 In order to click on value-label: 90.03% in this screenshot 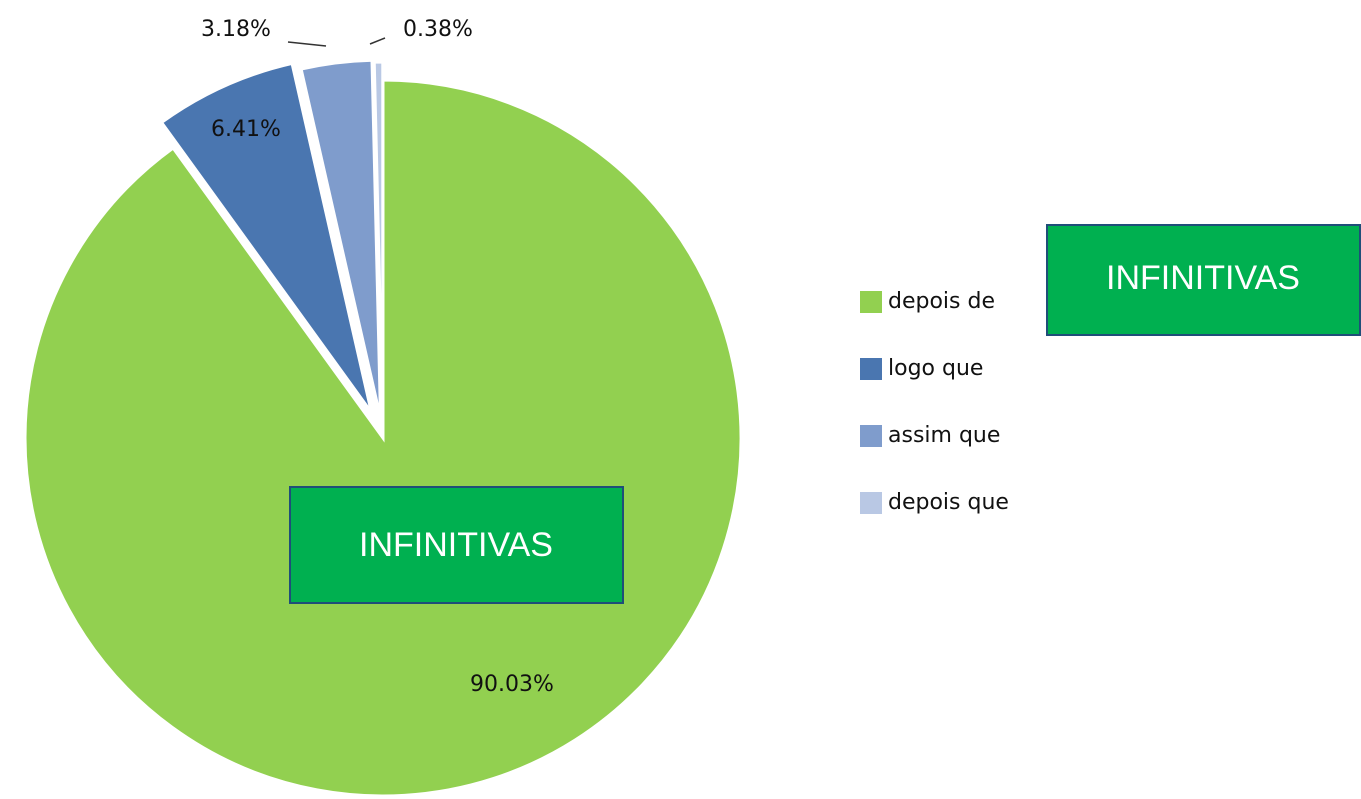, I will do `click(512, 684)`.